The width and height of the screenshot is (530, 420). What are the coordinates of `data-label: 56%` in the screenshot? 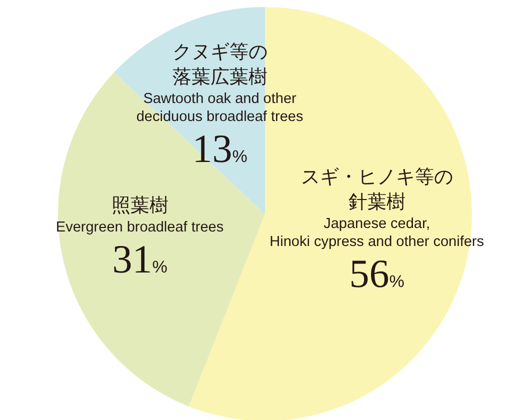 It's located at (377, 274).